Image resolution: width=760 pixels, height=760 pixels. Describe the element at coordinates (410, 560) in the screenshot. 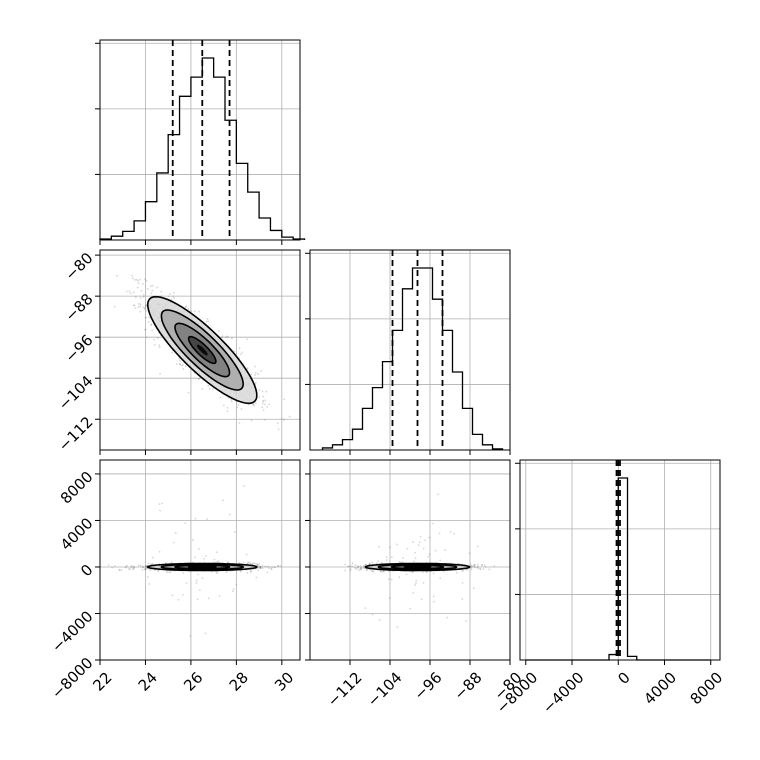

I see `frame-bc` at that location.